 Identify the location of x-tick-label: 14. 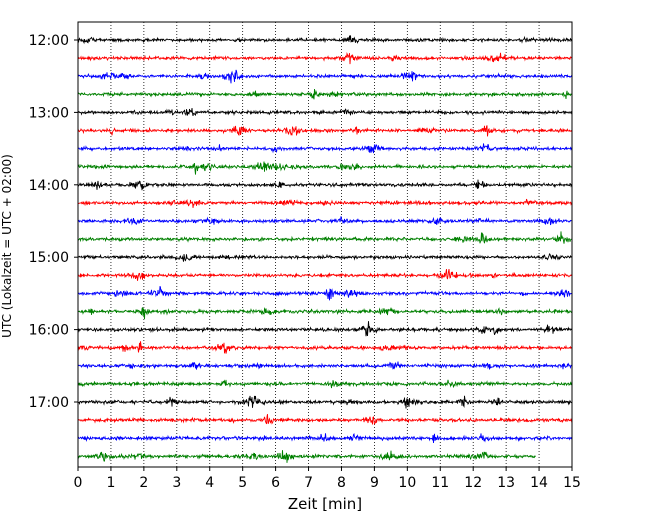
(539, 483).